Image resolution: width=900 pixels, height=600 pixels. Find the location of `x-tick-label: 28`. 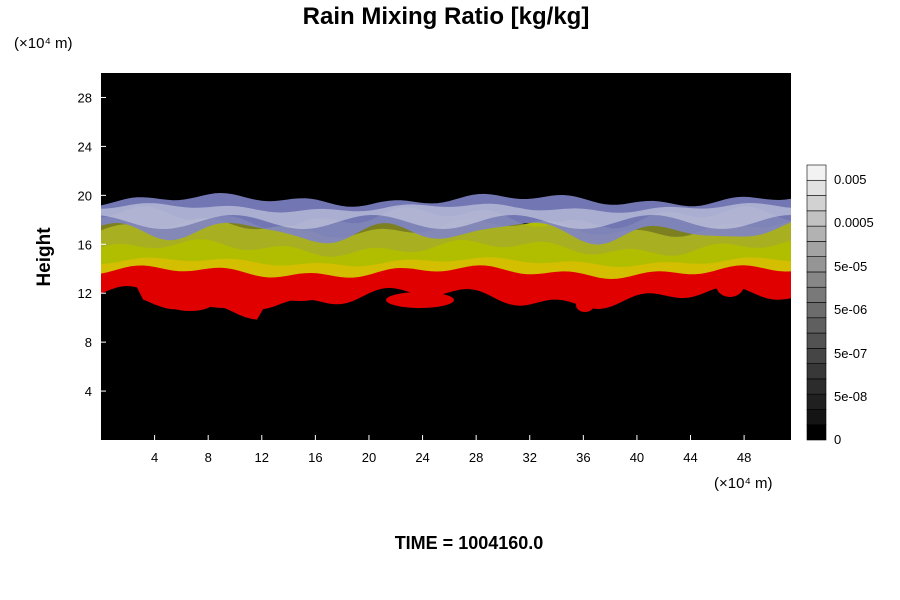

x-tick-label: 28 is located at coordinates (476, 457).